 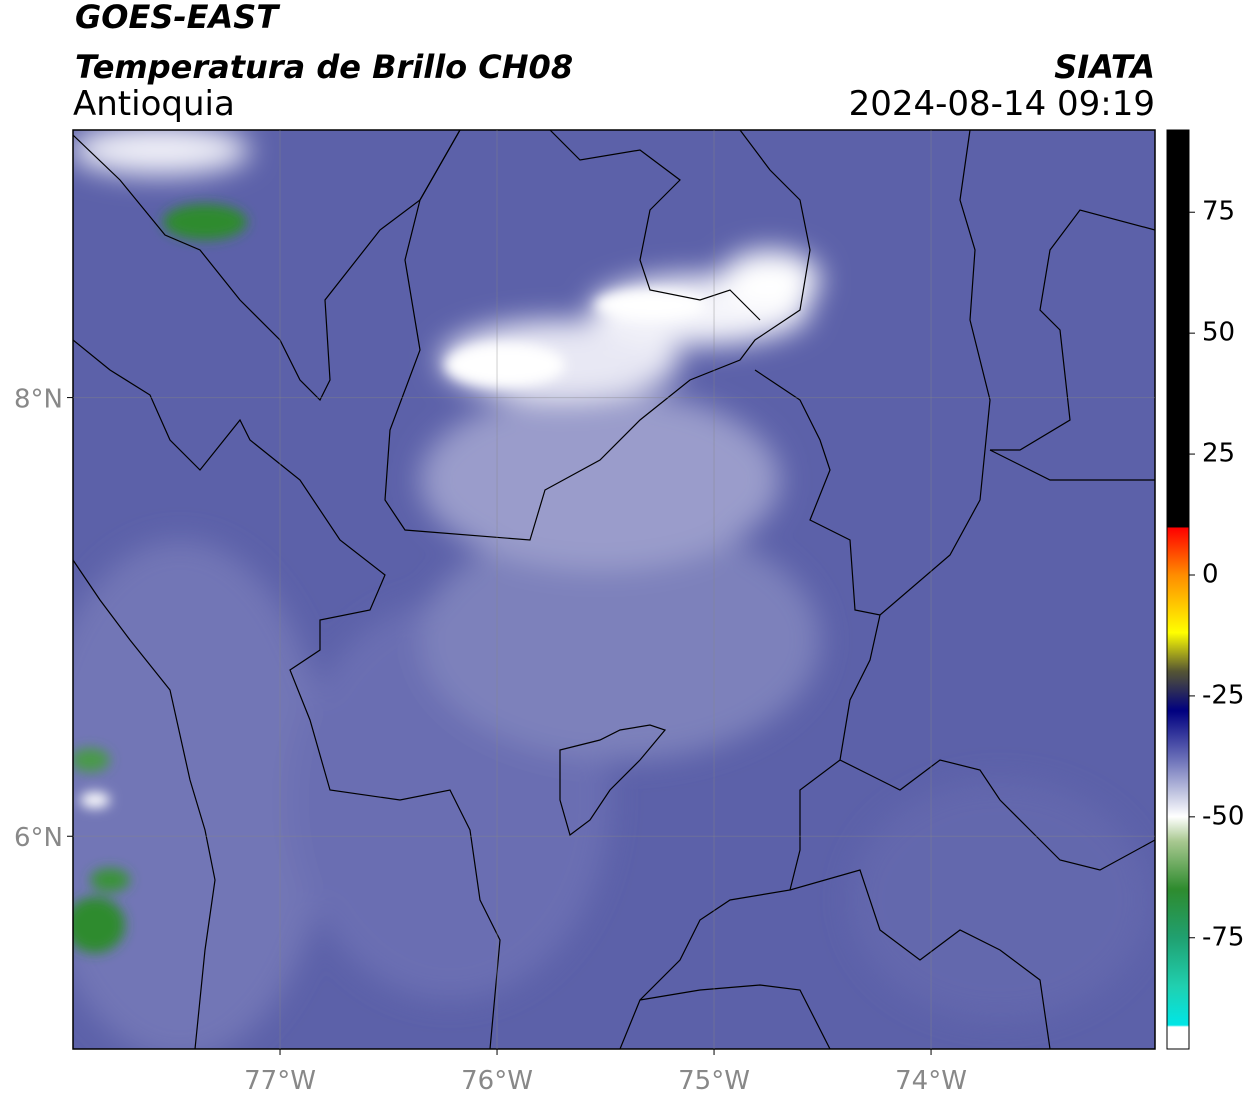 I want to click on datetime: 2024-08-14 09:19, so click(x=1002, y=104).